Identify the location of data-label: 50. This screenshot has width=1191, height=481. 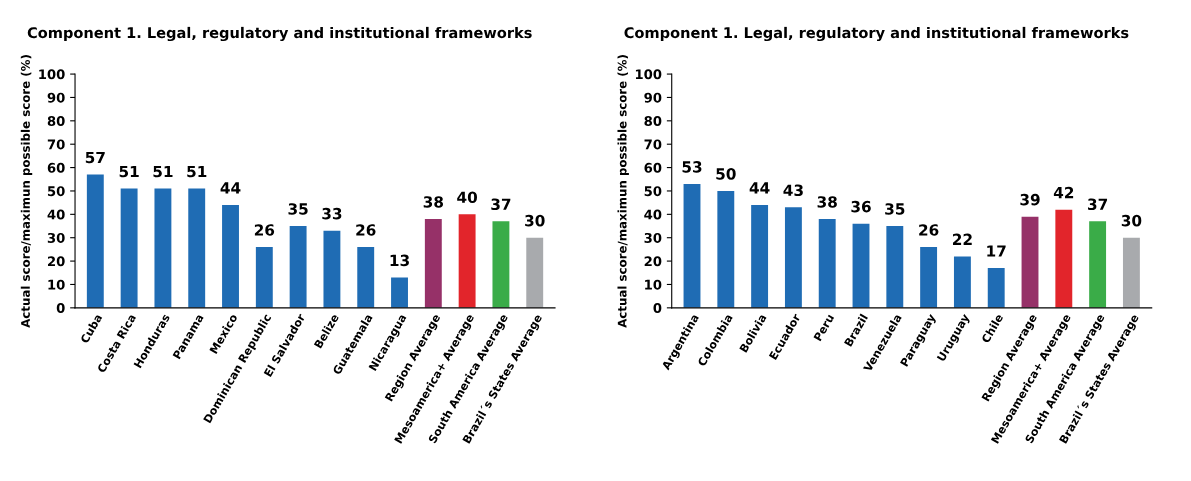
(726, 174).